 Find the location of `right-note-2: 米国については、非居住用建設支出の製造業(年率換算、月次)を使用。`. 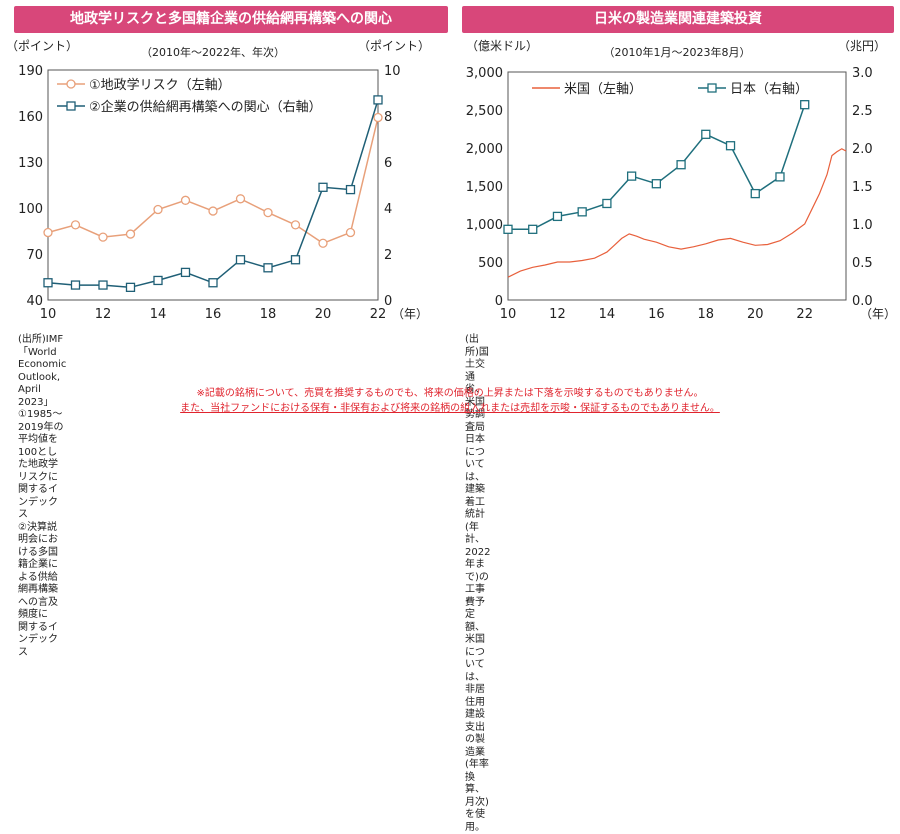

right-note-2: 米国については、非居住用建設支出の製造業(年率換算、月次)を使用。 is located at coordinates (477, 733).